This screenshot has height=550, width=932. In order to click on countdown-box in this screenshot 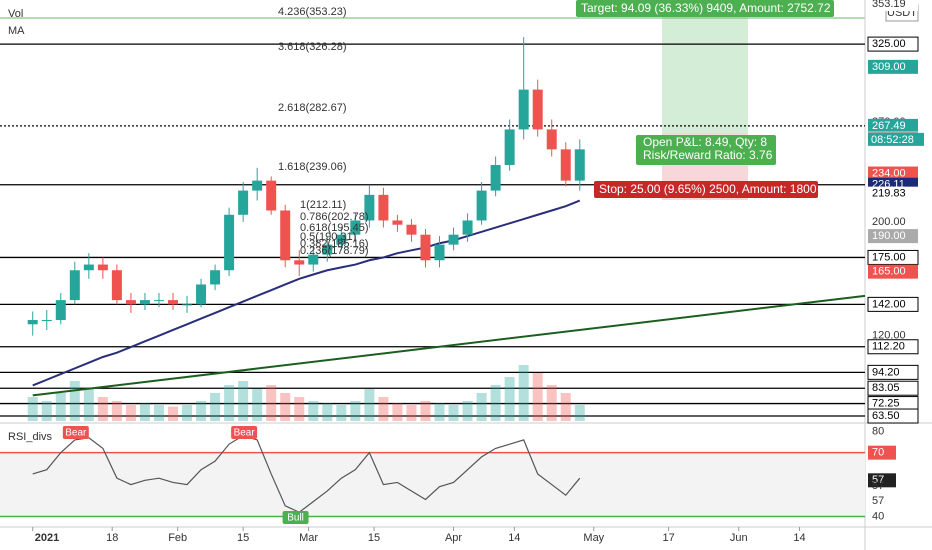, I will do `click(896, 139)`.